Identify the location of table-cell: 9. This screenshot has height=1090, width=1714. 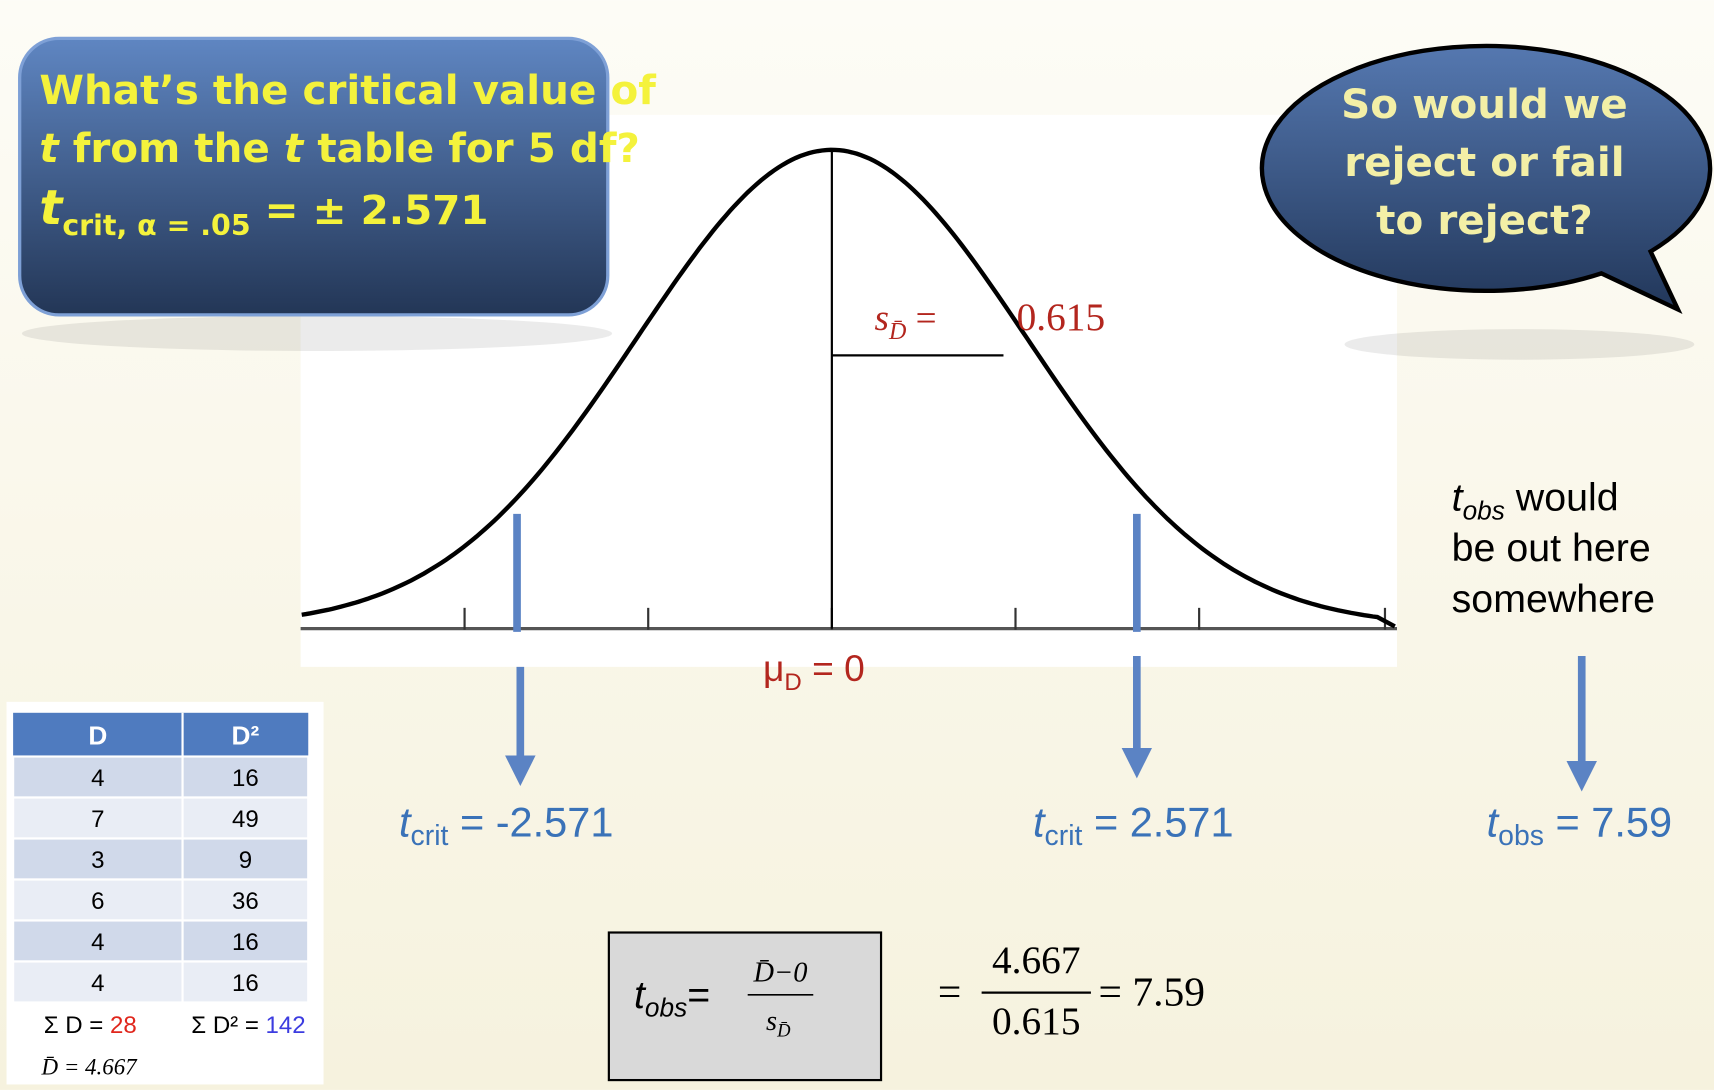
(245, 860).